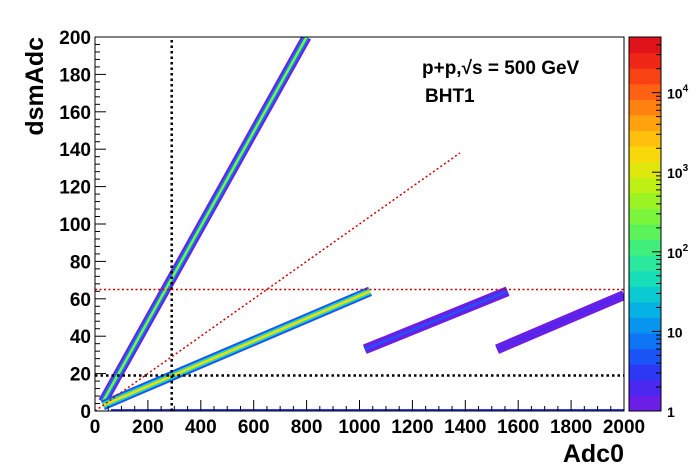 Image resolution: width=696 pixels, height=474 pixels. What do you see at coordinates (80, 300) in the screenshot?
I see `y-tick-label-3: 60` at bounding box center [80, 300].